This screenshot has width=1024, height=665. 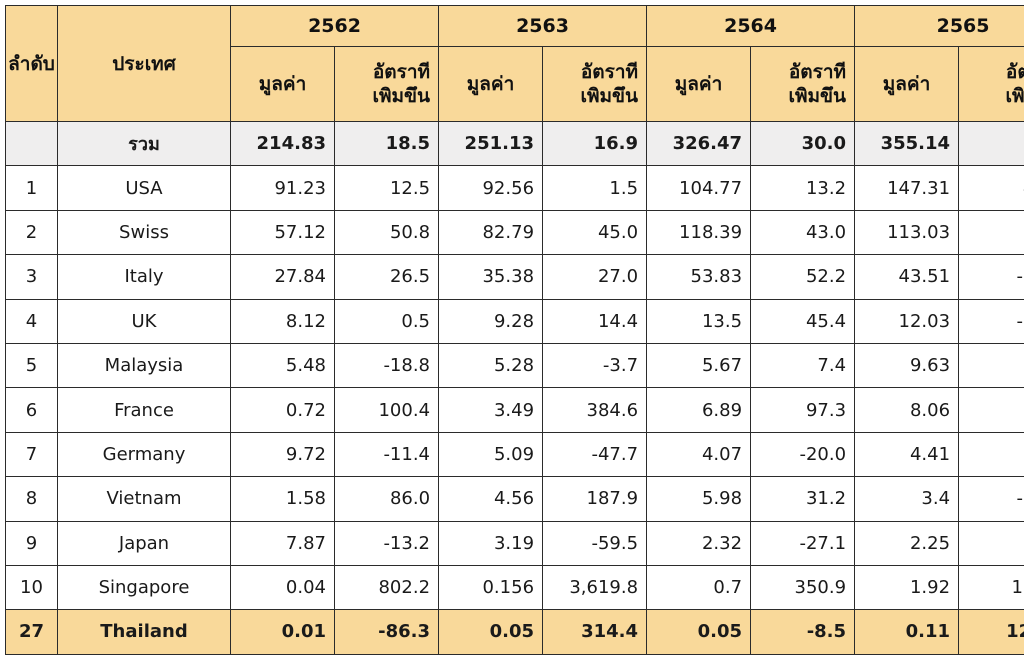 I want to click on value-cell: 6.89, so click(x=699, y=410).